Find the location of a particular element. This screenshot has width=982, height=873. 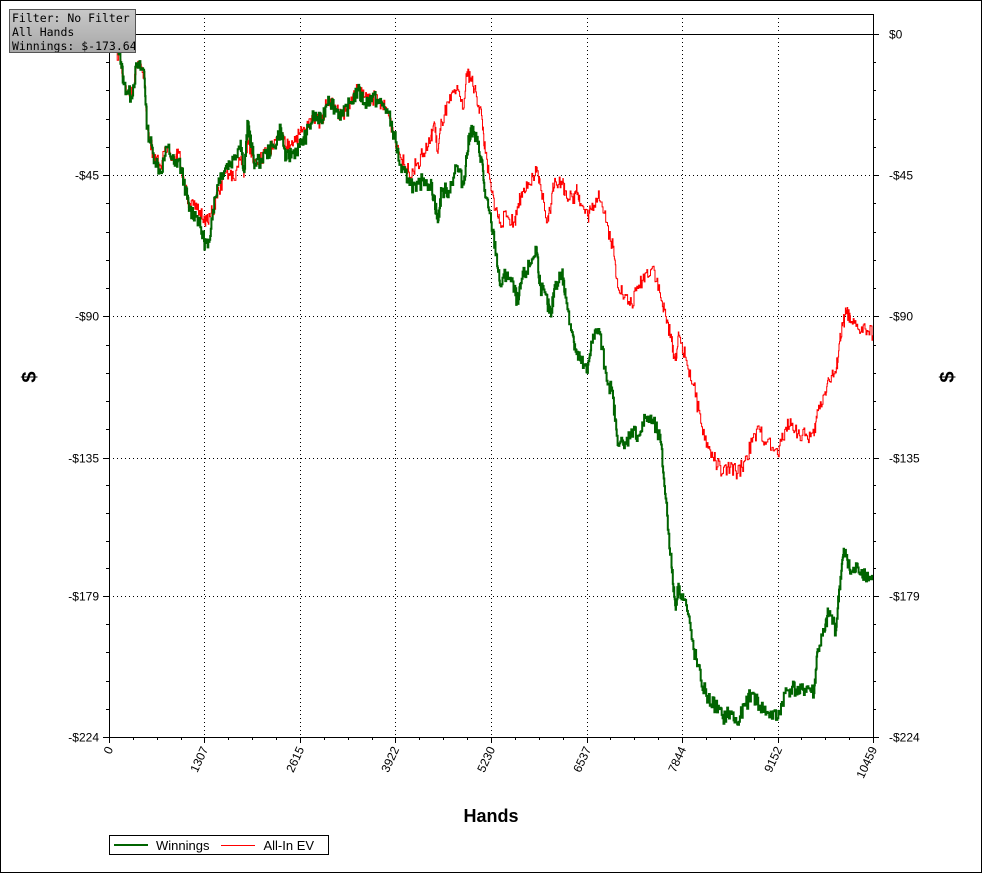

legend-label-winnings: Winnings is located at coordinates (183, 845).